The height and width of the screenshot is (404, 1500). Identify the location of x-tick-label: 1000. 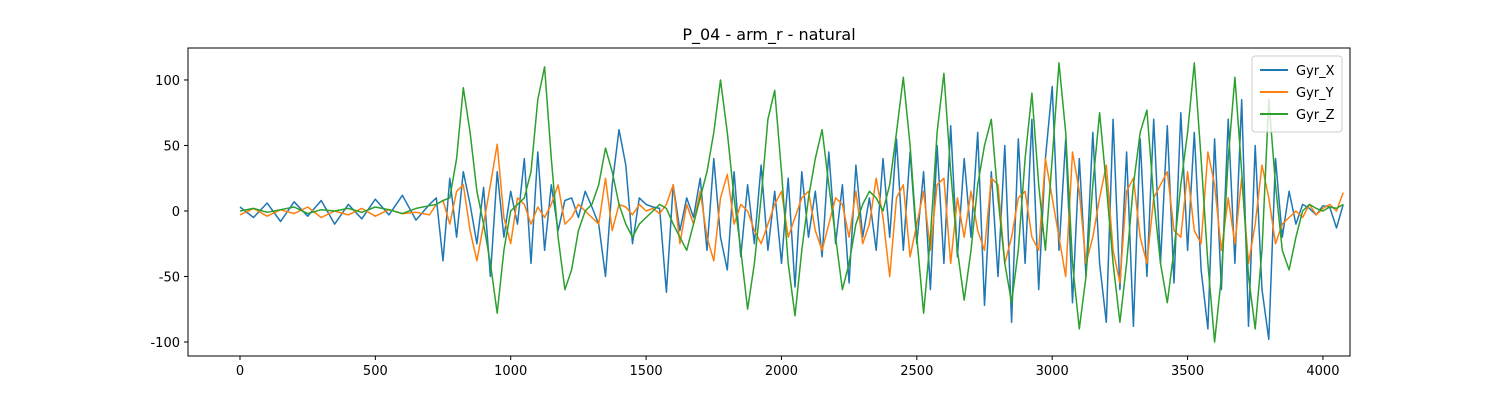
(510, 371).